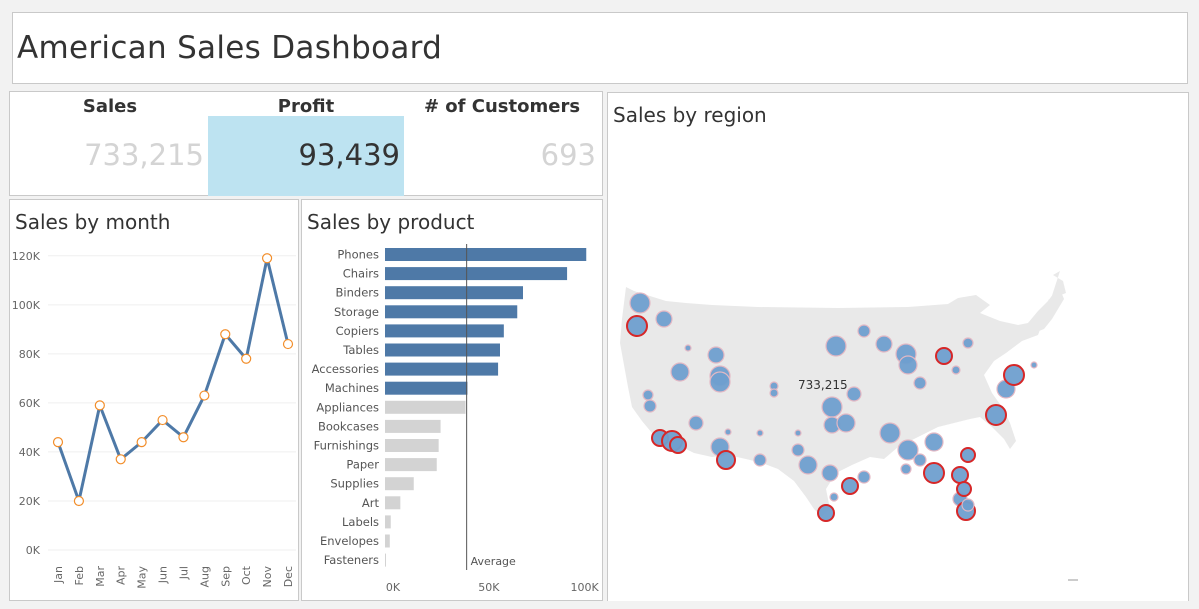  Describe the element at coordinates (391, 222) in the screenshot. I see `sales-by-product-title: Sales by product` at that location.